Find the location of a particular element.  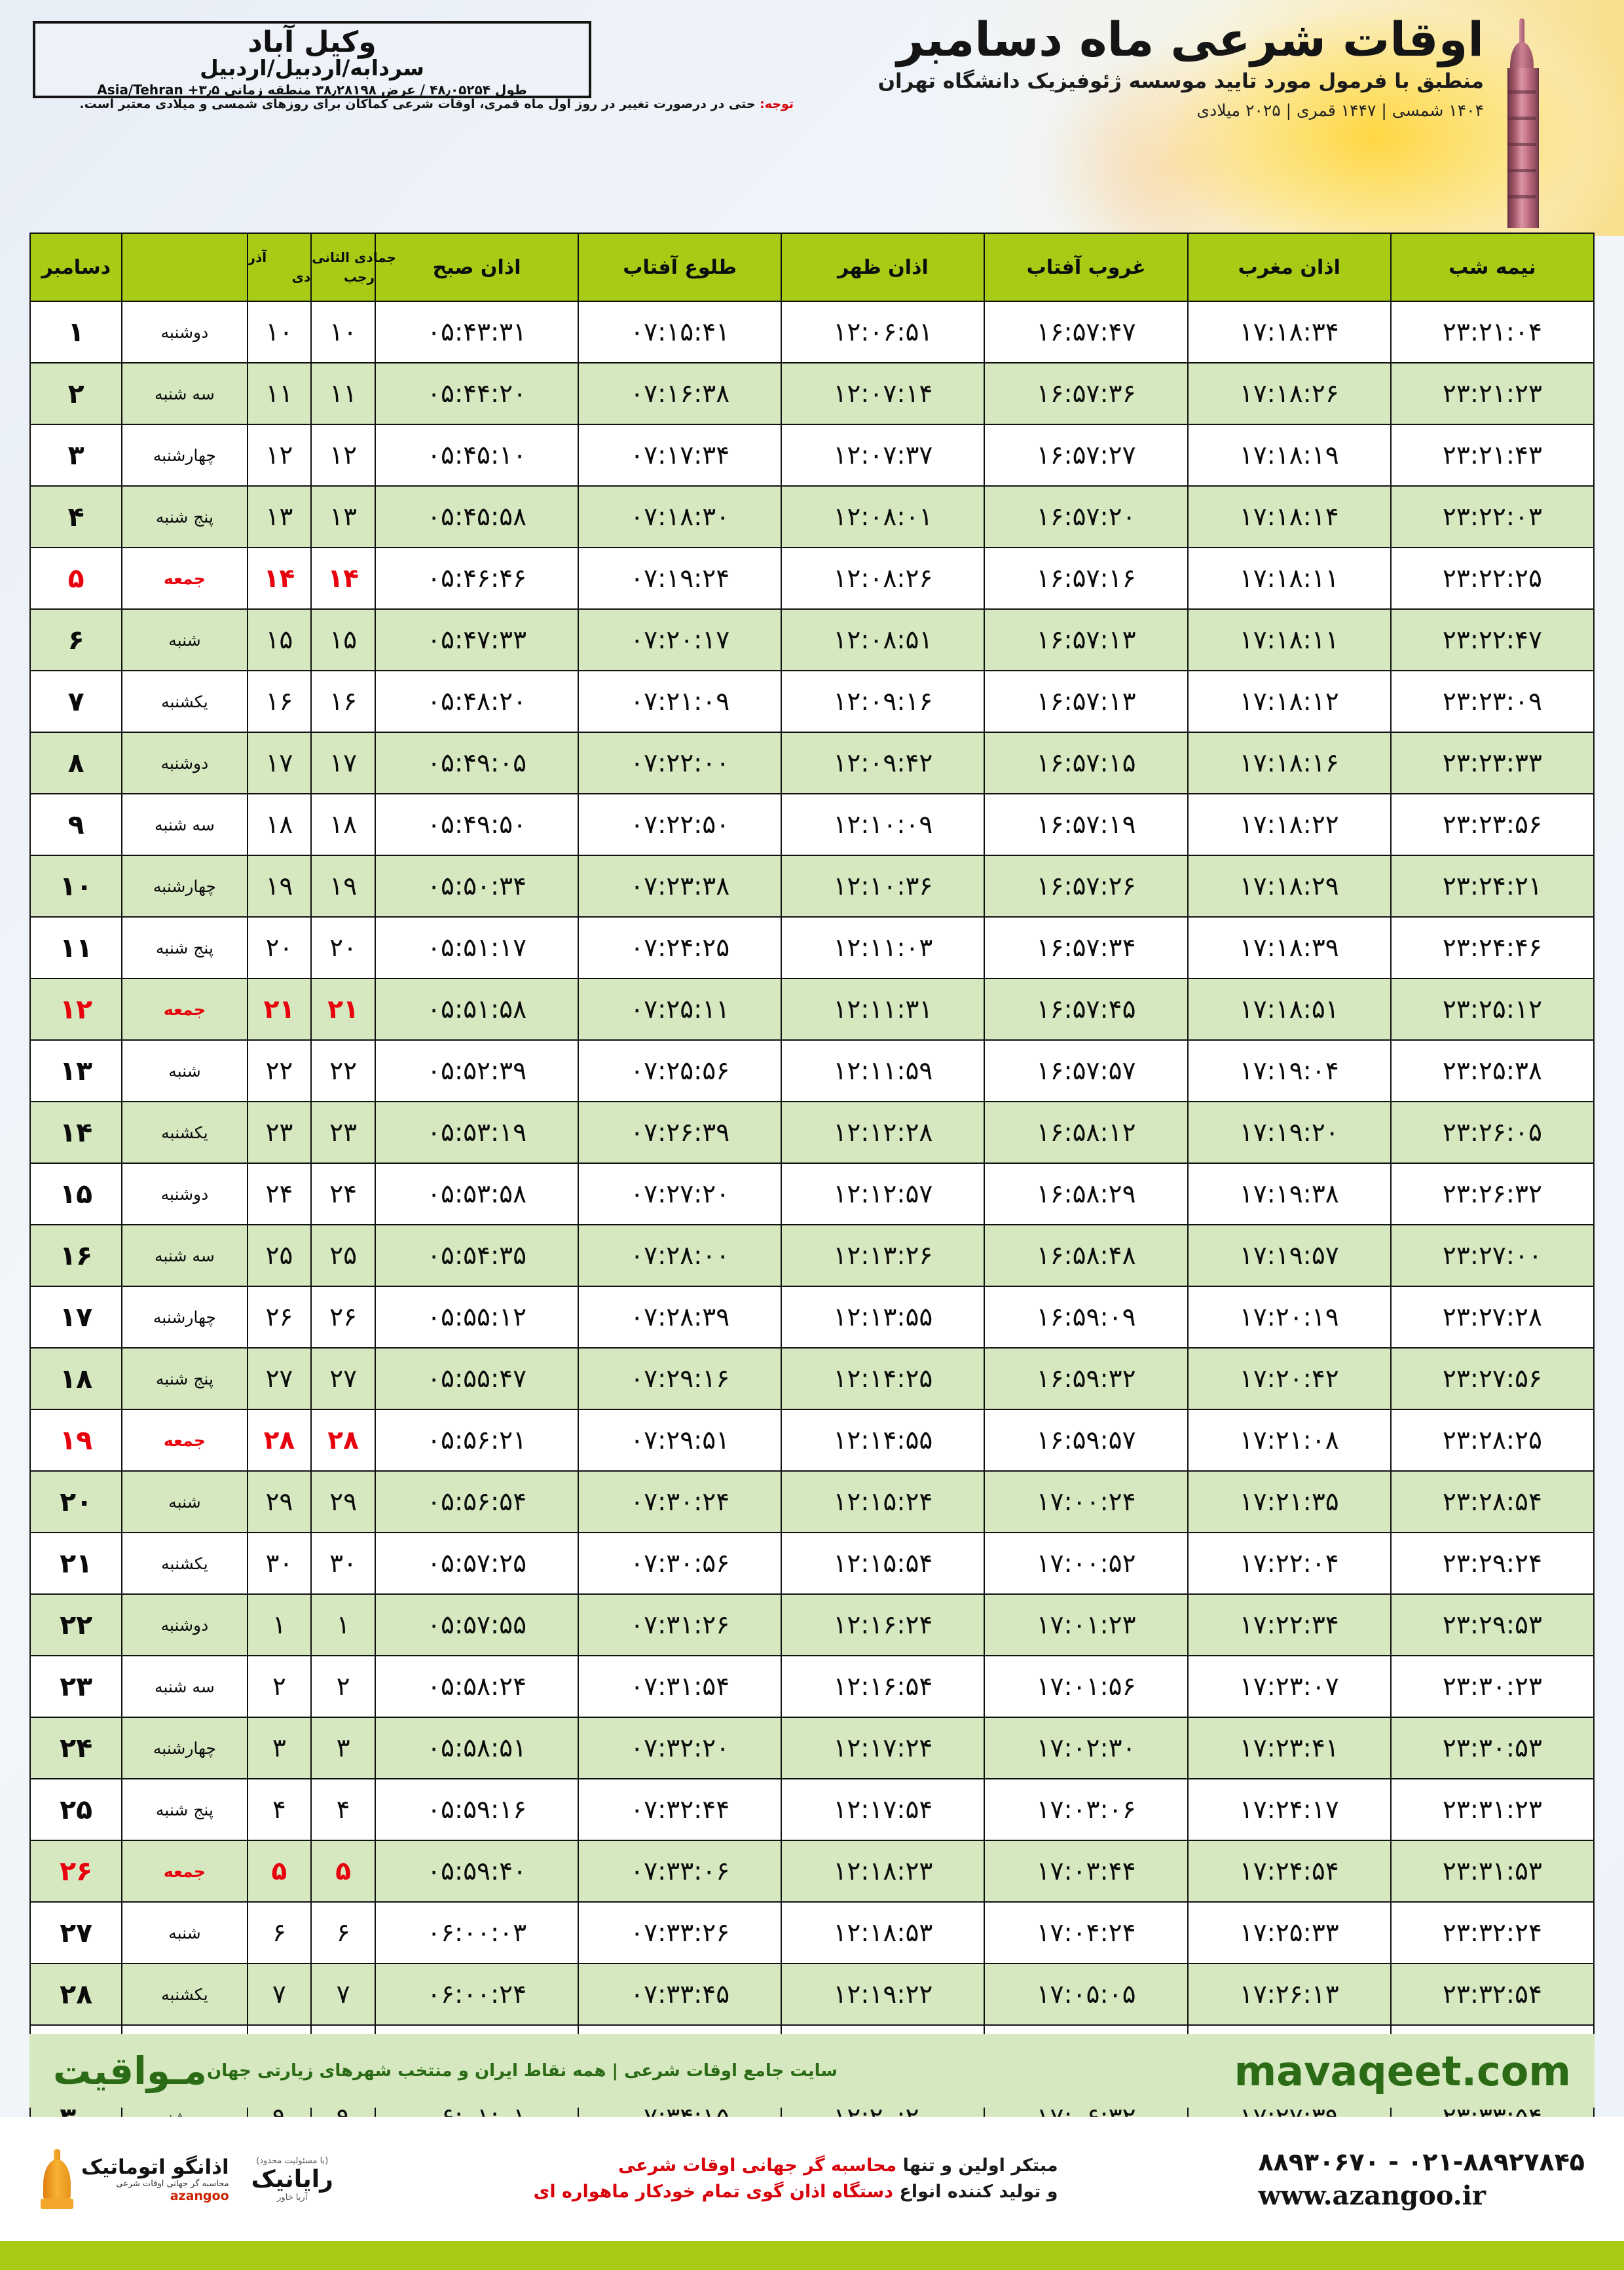

cell-sunrise: ۰۷:۲۲:۰۰ is located at coordinates (680, 763).